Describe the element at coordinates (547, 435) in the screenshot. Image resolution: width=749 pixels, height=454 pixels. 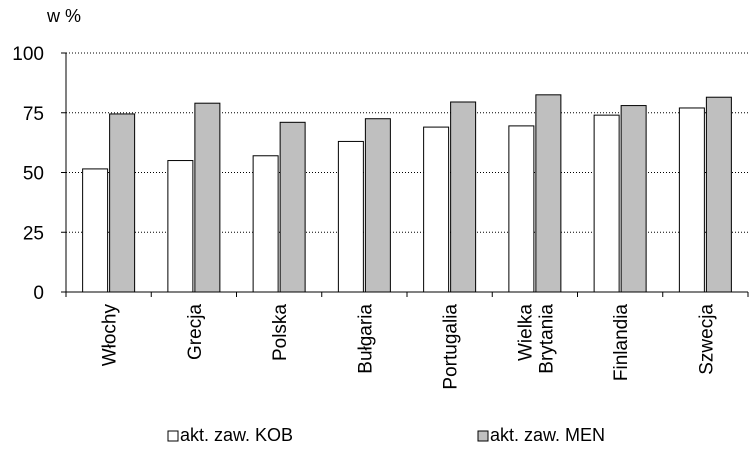
I see `legend-label: akt. zaw. MEN` at that location.